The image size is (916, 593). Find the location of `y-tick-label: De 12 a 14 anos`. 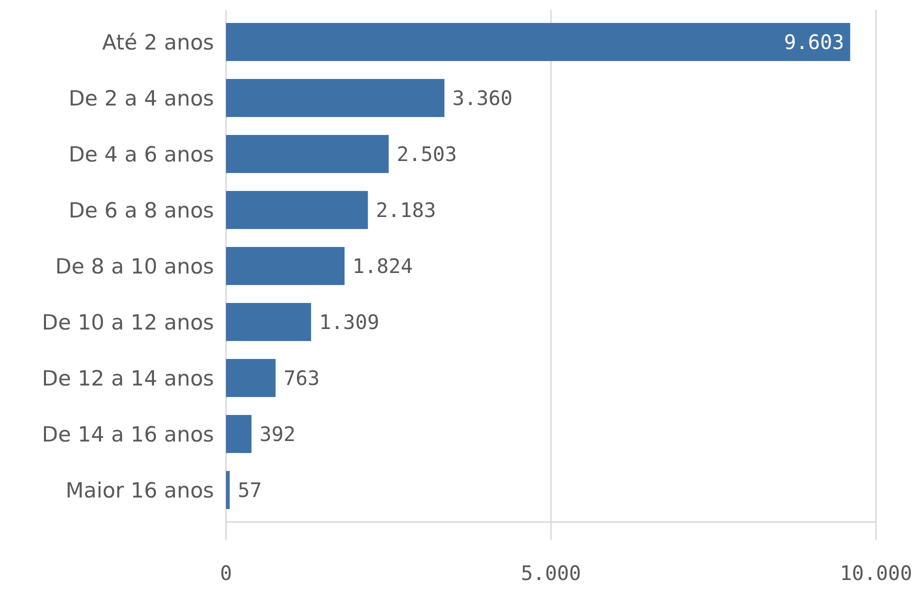

y-tick-label: De 12 a 14 anos is located at coordinates (128, 378).